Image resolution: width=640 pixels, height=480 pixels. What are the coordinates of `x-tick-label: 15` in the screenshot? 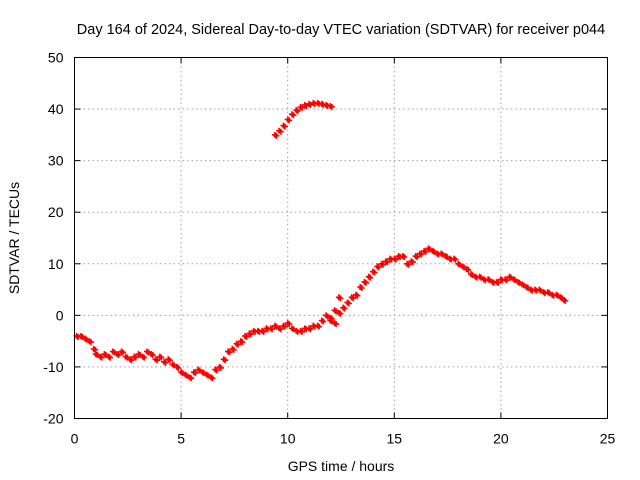 It's located at (395, 439).